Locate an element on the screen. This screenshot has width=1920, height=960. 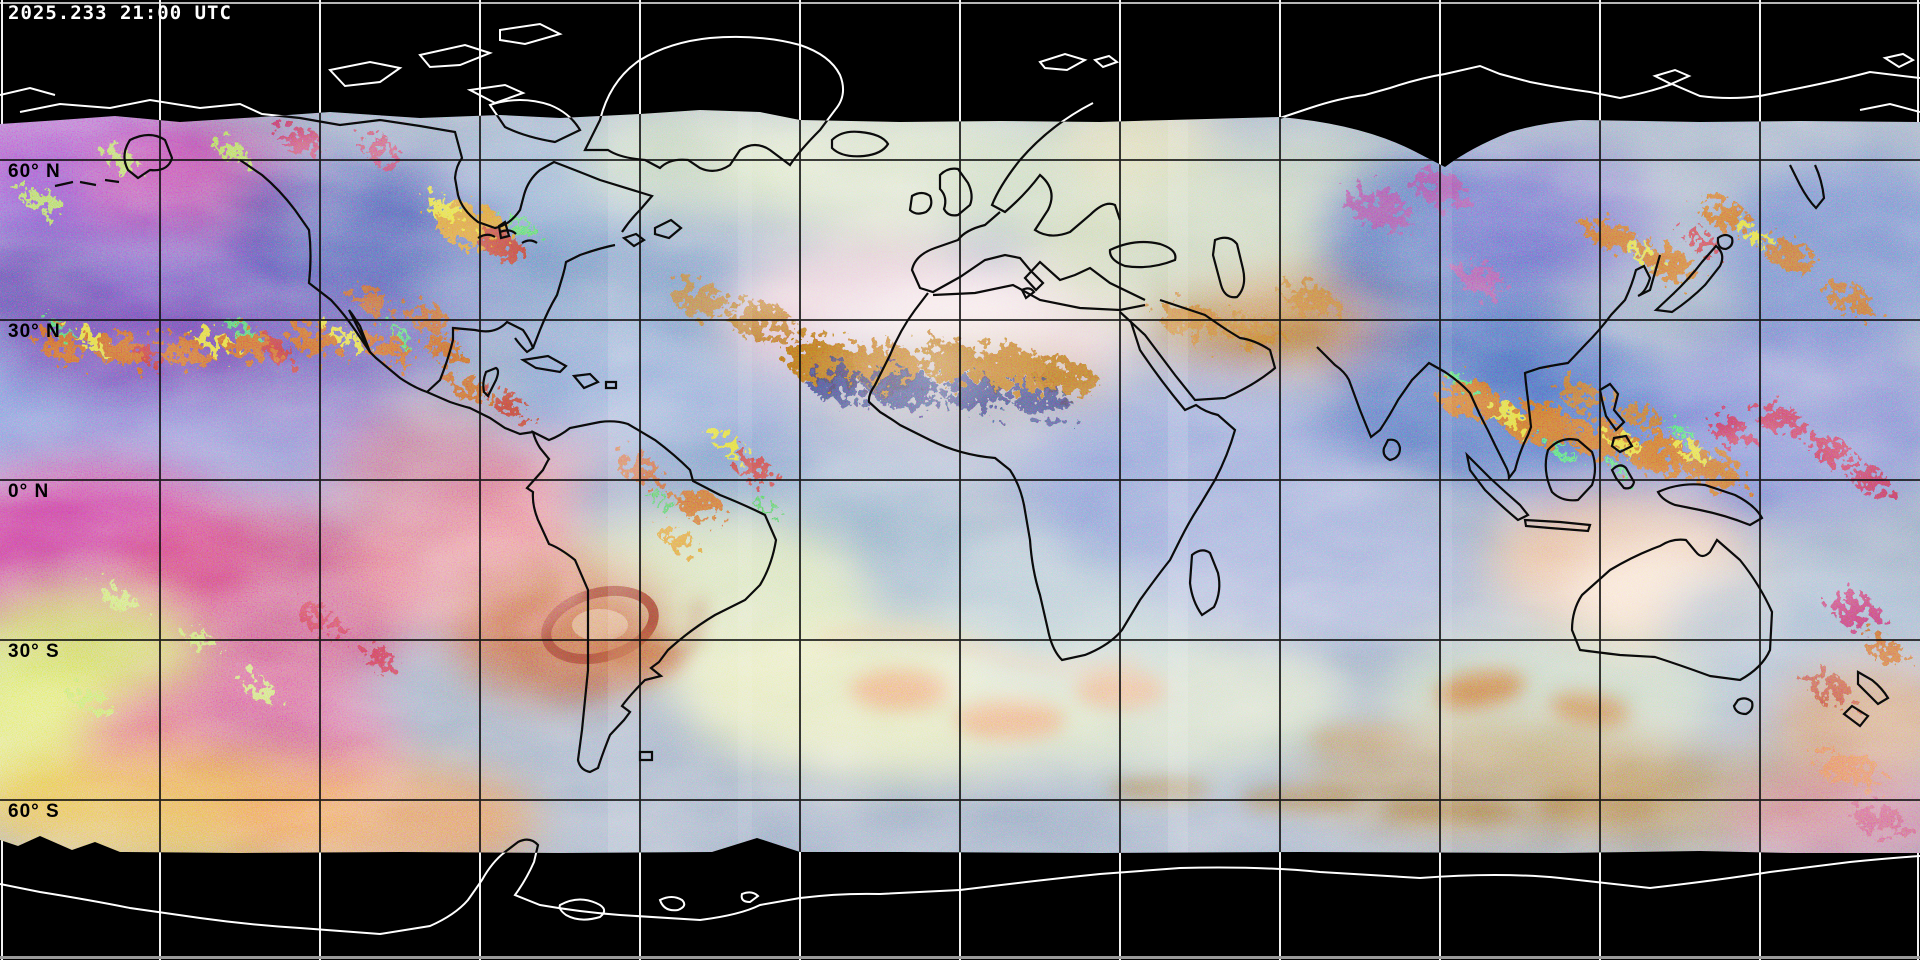
latitude-label-60s: 60° S is located at coordinates (34, 811).